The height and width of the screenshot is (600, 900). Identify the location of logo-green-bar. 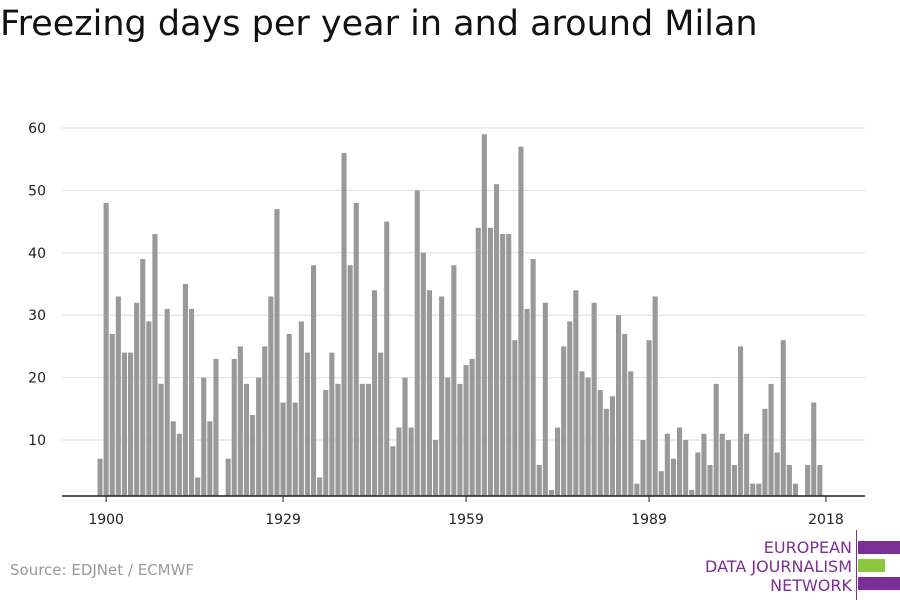
(871, 565).